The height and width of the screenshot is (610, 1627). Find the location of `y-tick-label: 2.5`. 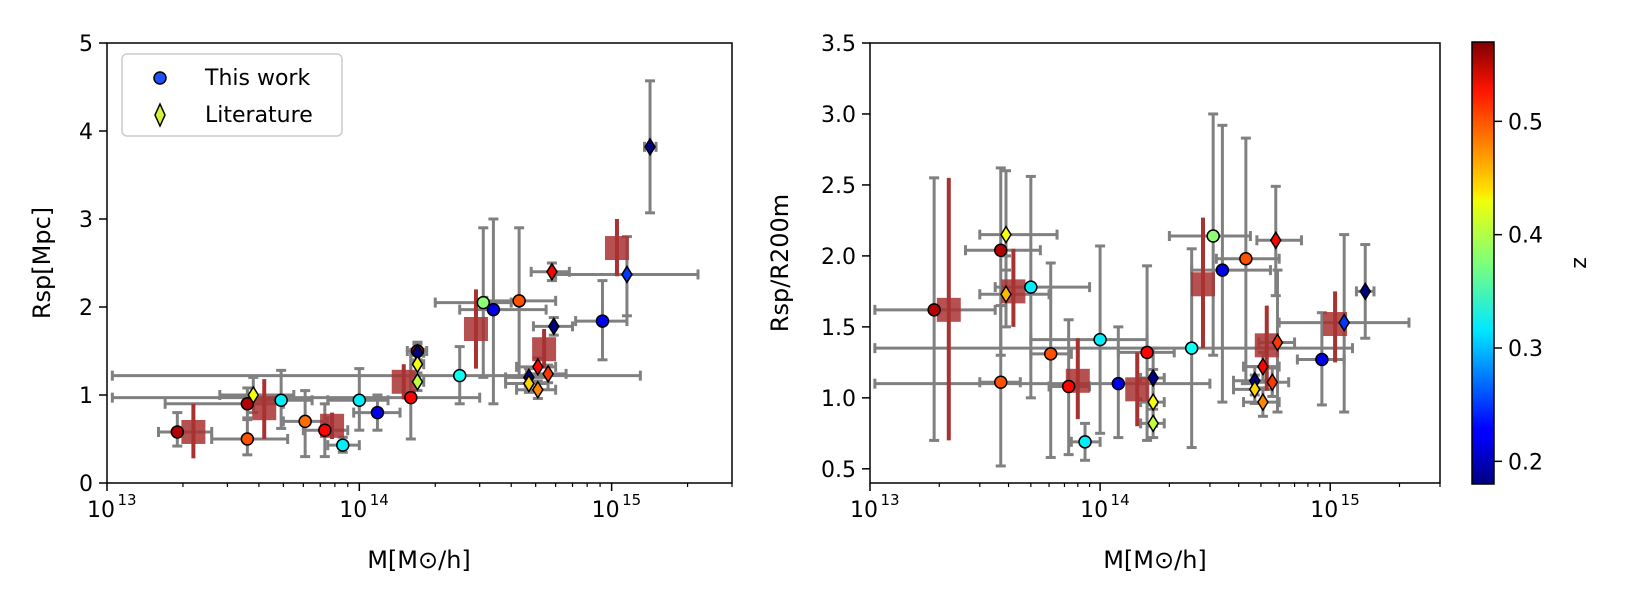

y-tick-label: 2.5 is located at coordinates (838, 186).